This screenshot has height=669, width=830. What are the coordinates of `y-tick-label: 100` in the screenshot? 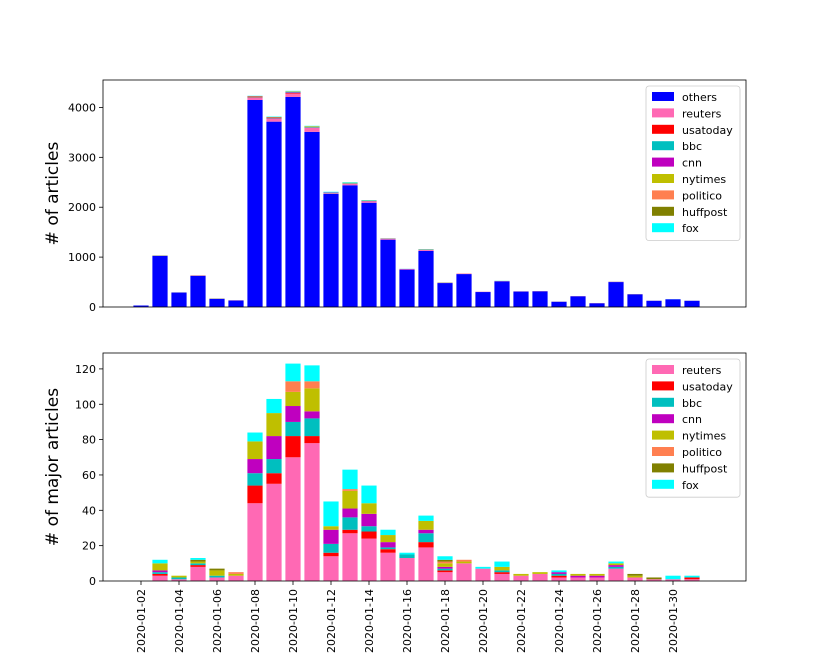 It's located at (85, 404).